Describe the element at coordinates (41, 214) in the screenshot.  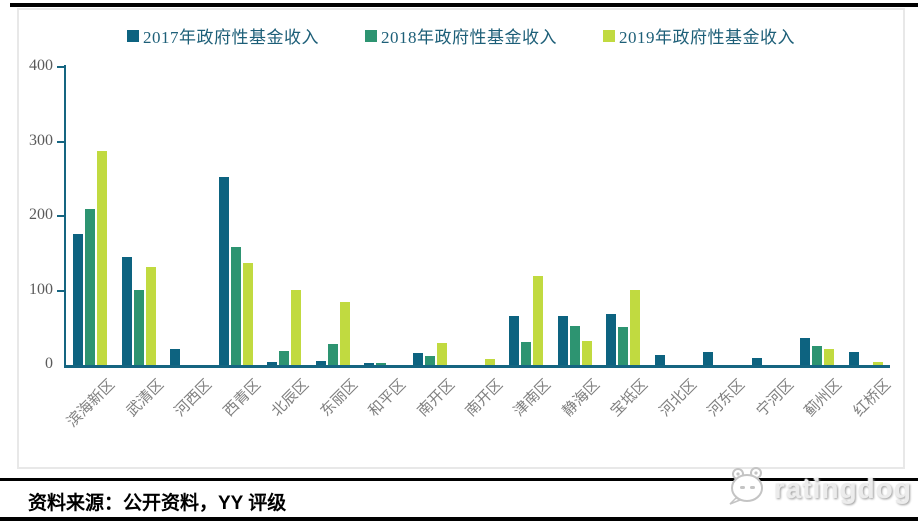
I see `y-tick-label: 200` at that location.